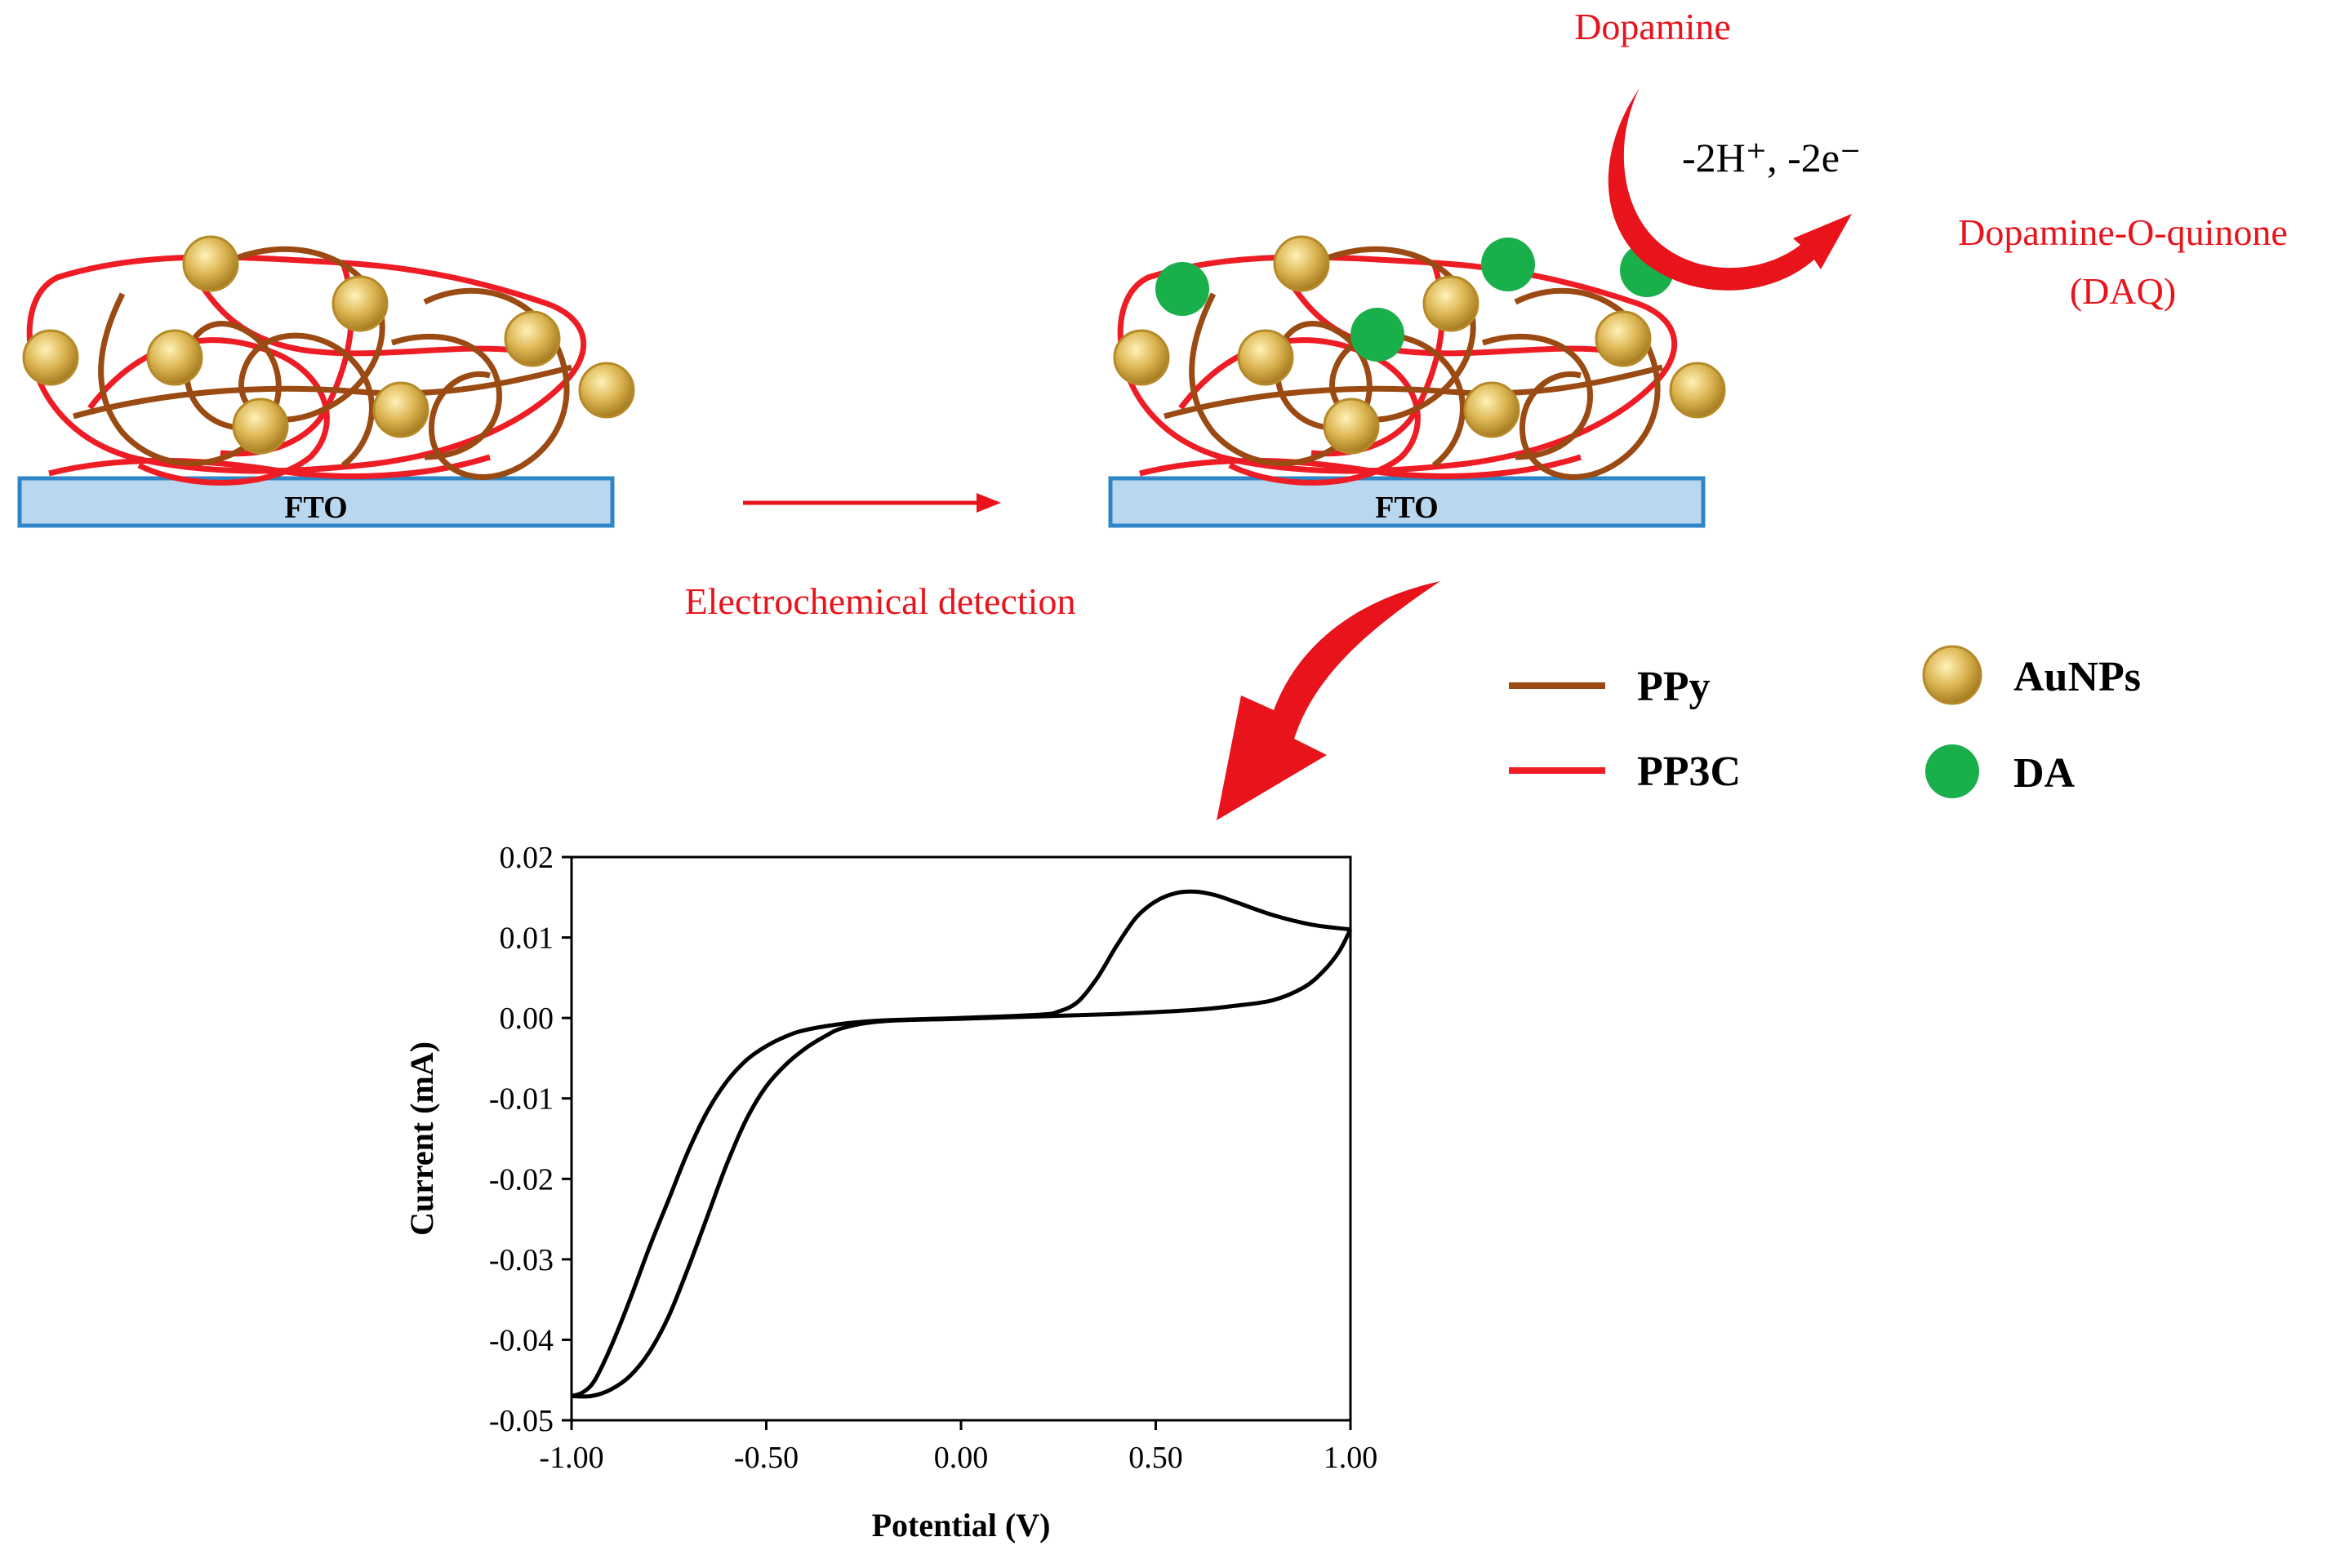 The height and width of the screenshot is (1568, 2327). I want to click on legend-ppy-label: PPy, so click(1674, 687).